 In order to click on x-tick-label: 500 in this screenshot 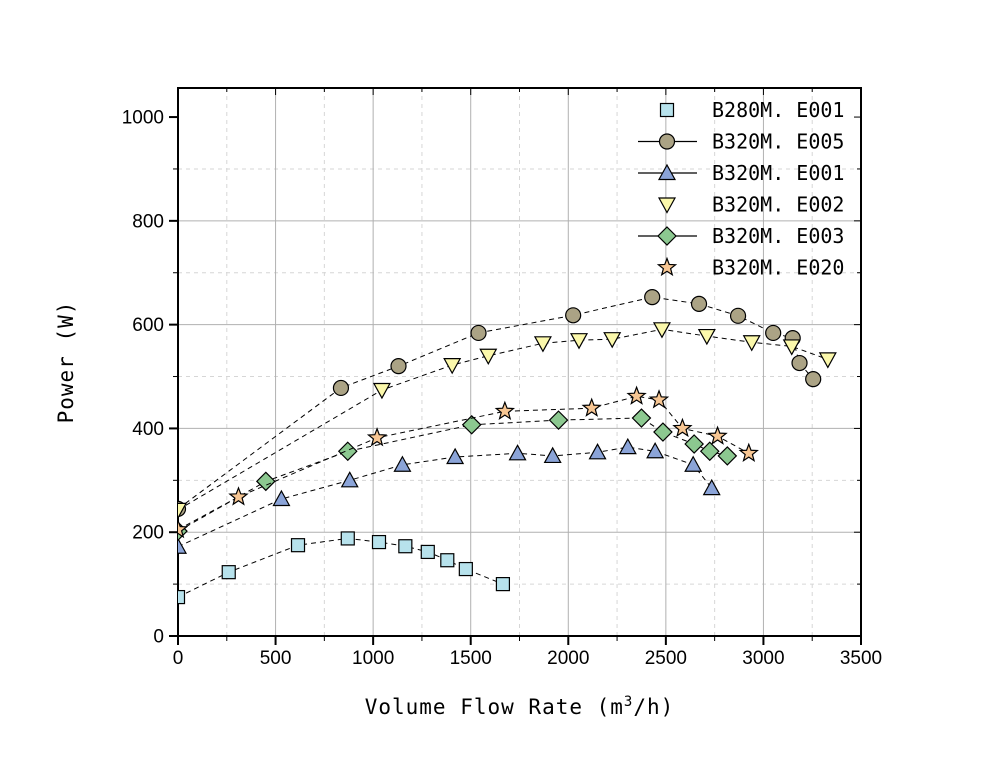, I will do `click(276, 658)`.